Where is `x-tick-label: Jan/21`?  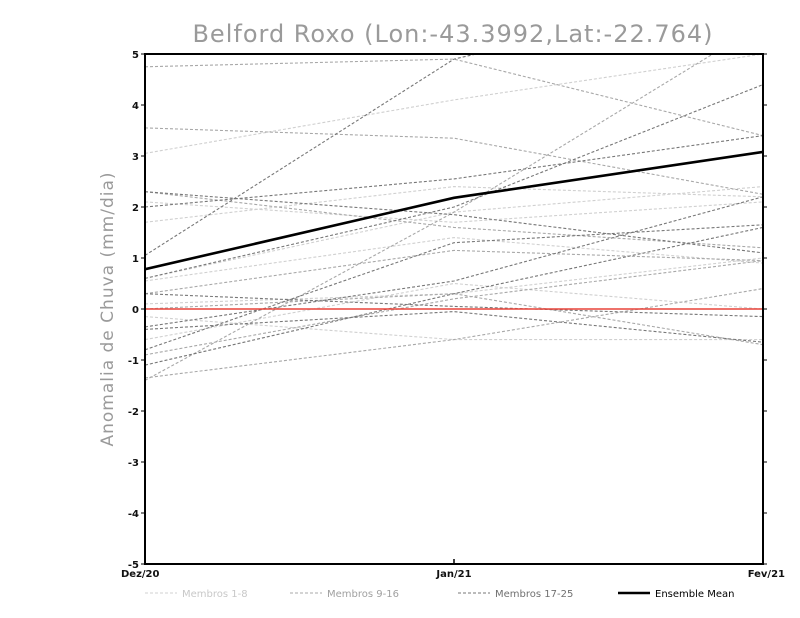 x-tick-label: Jan/21 is located at coordinates (453, 574).